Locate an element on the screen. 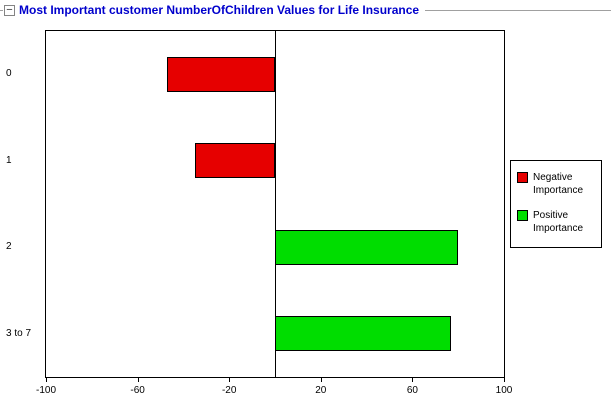 This screenshot has height=408, width=611. x-axis-label: -100 is located at coordinates (46, 390).